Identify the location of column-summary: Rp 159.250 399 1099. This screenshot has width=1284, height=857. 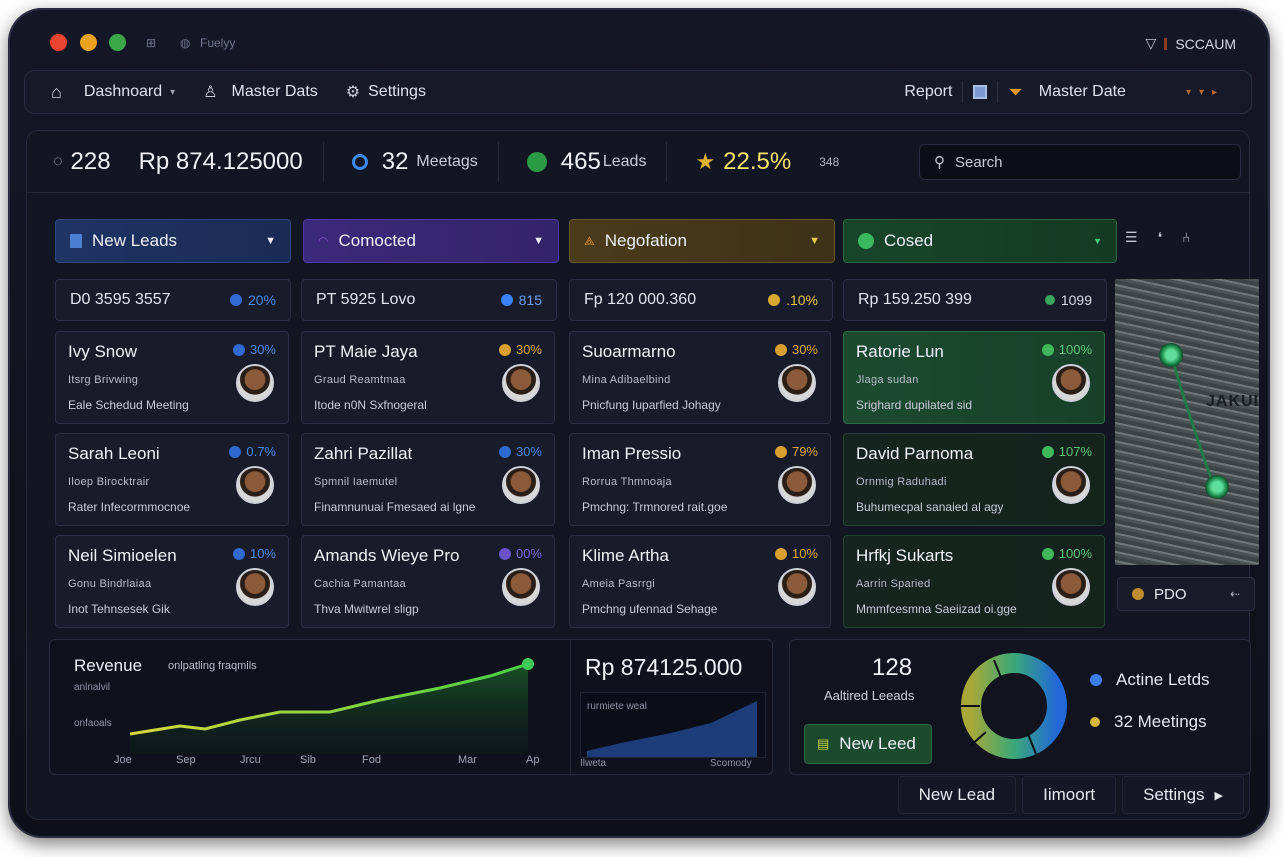
(975, 300).